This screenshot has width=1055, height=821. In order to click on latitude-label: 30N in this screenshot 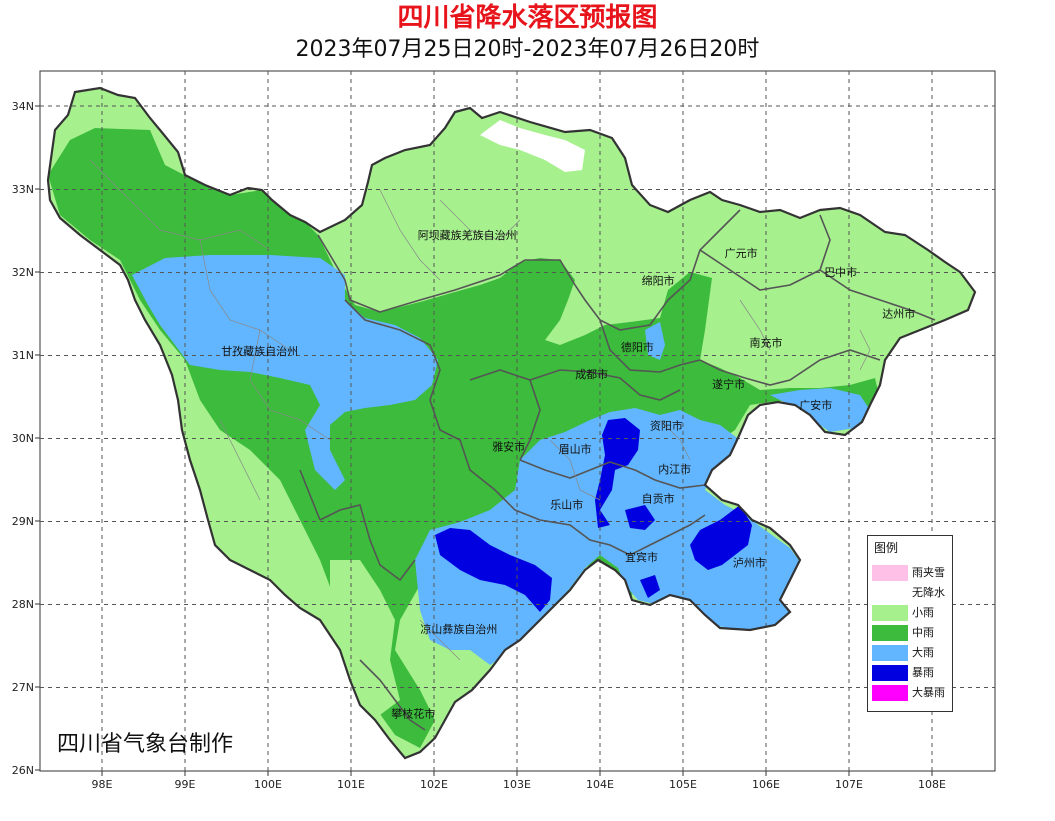, I will do `click(23, 438)`.